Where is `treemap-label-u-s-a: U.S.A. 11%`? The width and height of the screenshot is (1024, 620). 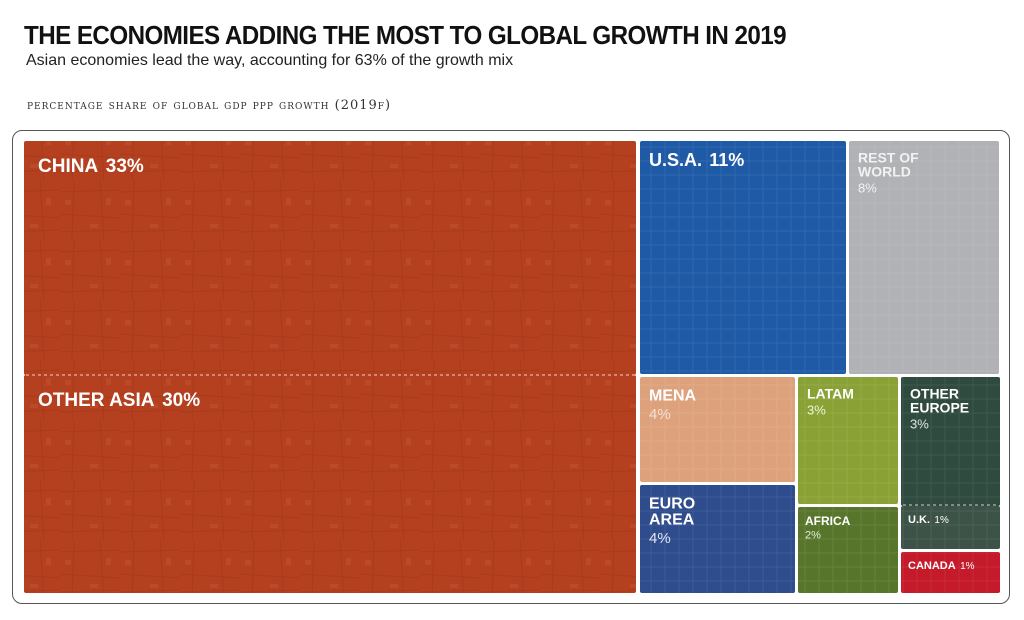 treemap-label-u-s-a: U.S.A. 11% is located at coordinates (696, 160).